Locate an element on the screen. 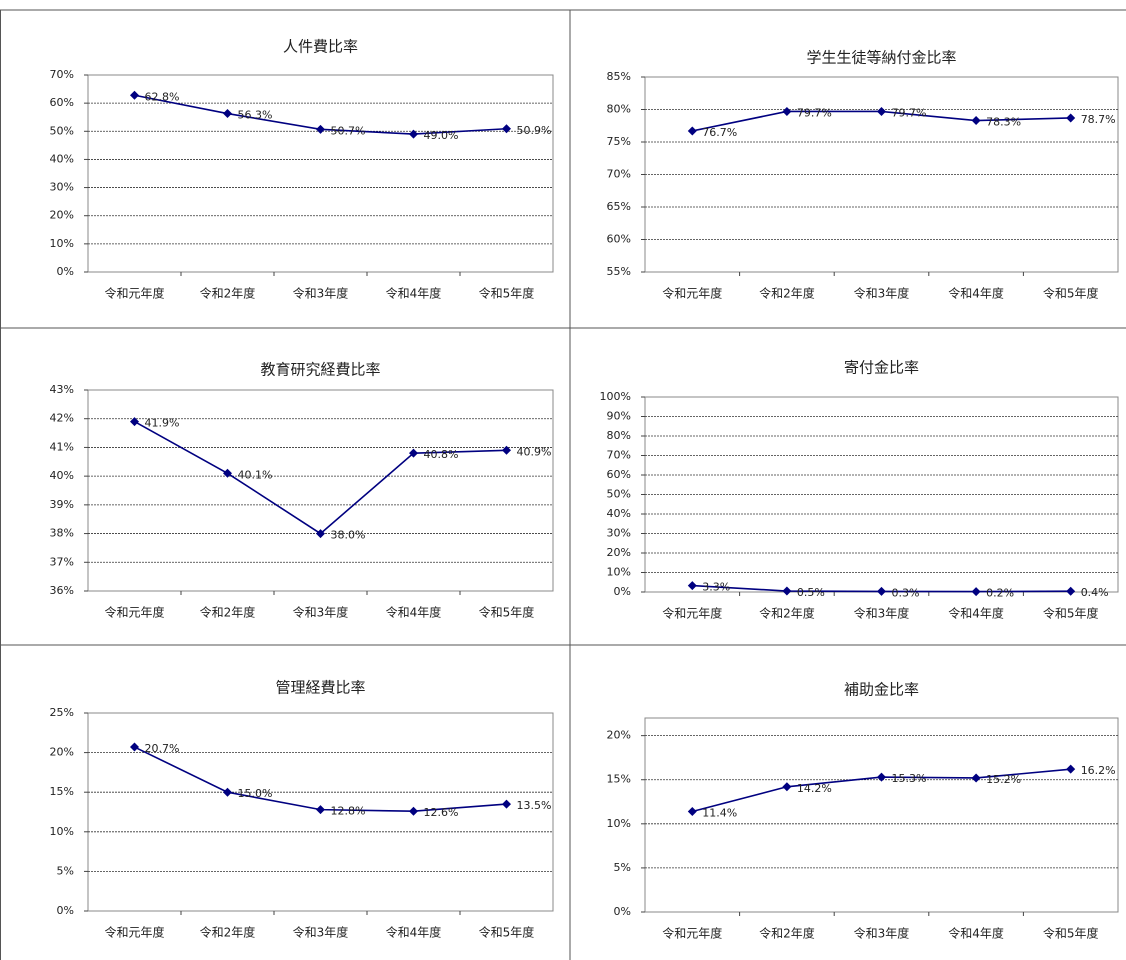  data-label: 20.7% is located at coordinates (162, 748).